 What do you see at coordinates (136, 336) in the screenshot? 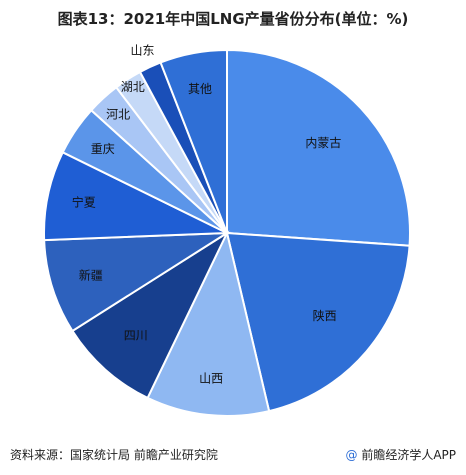
I see `slice-label-3: 四川` at bounding box center [136, 336].